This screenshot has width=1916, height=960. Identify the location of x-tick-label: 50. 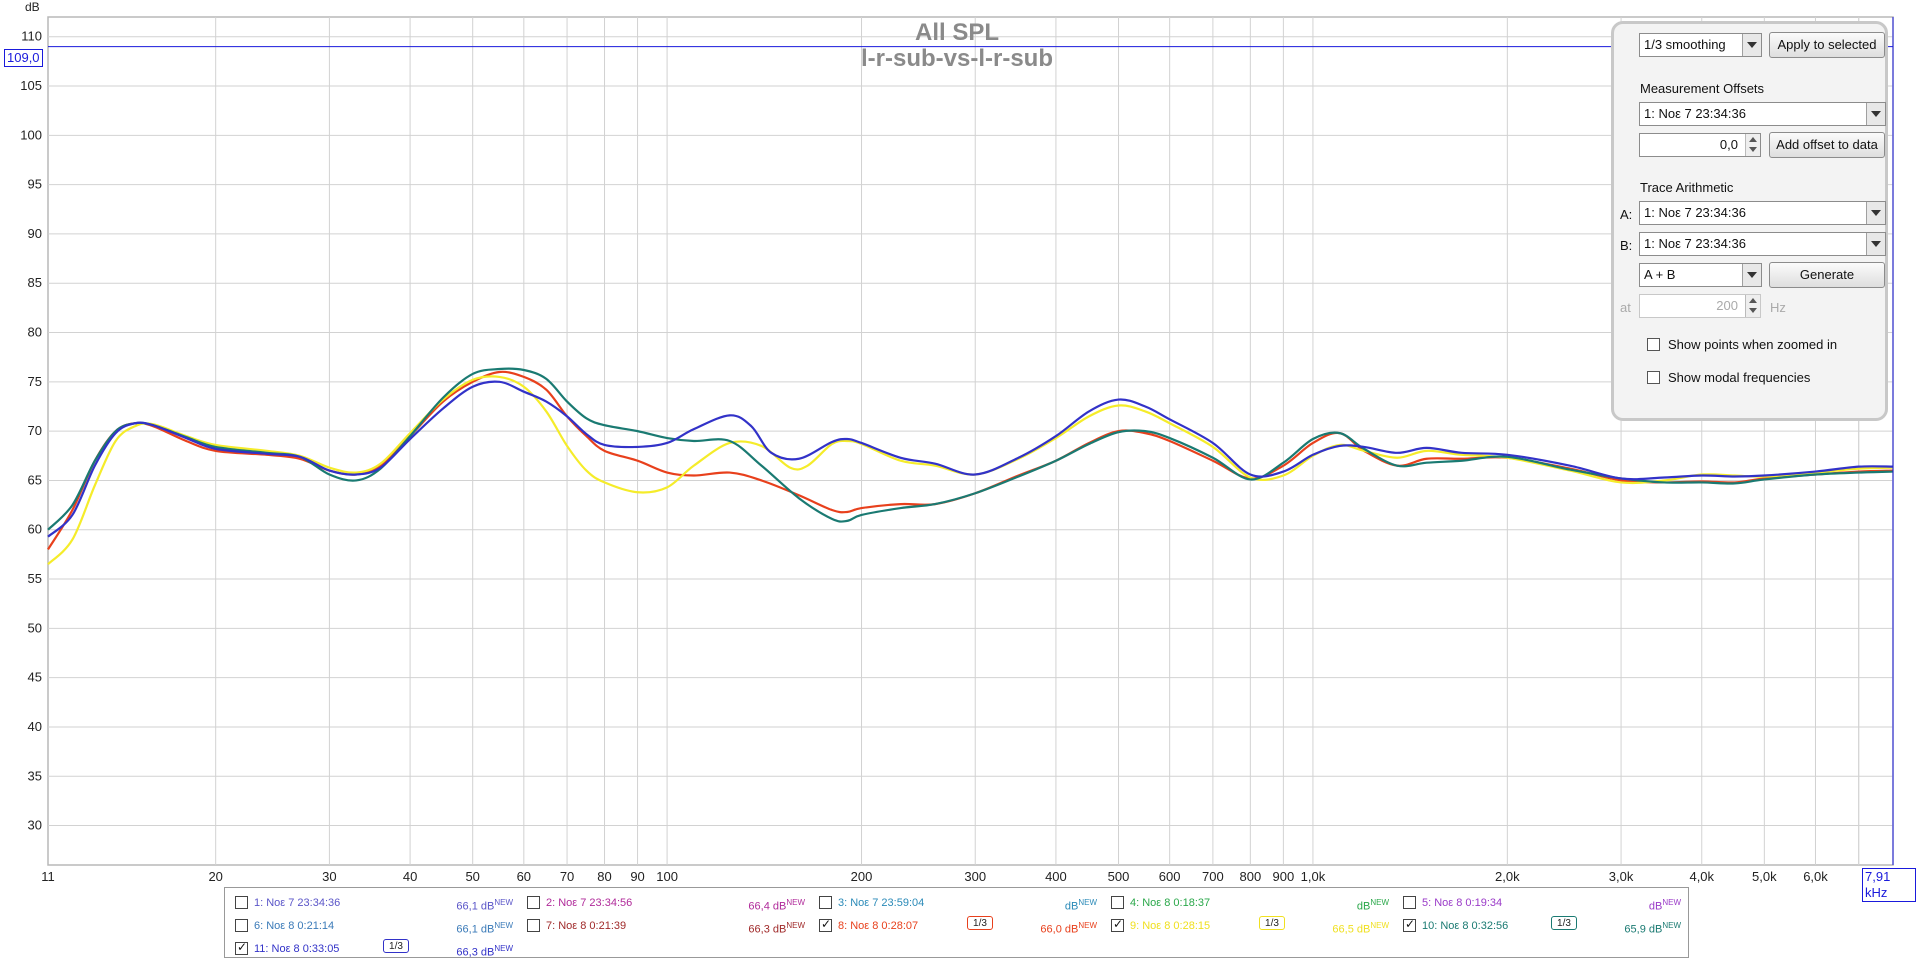
(472, 876).